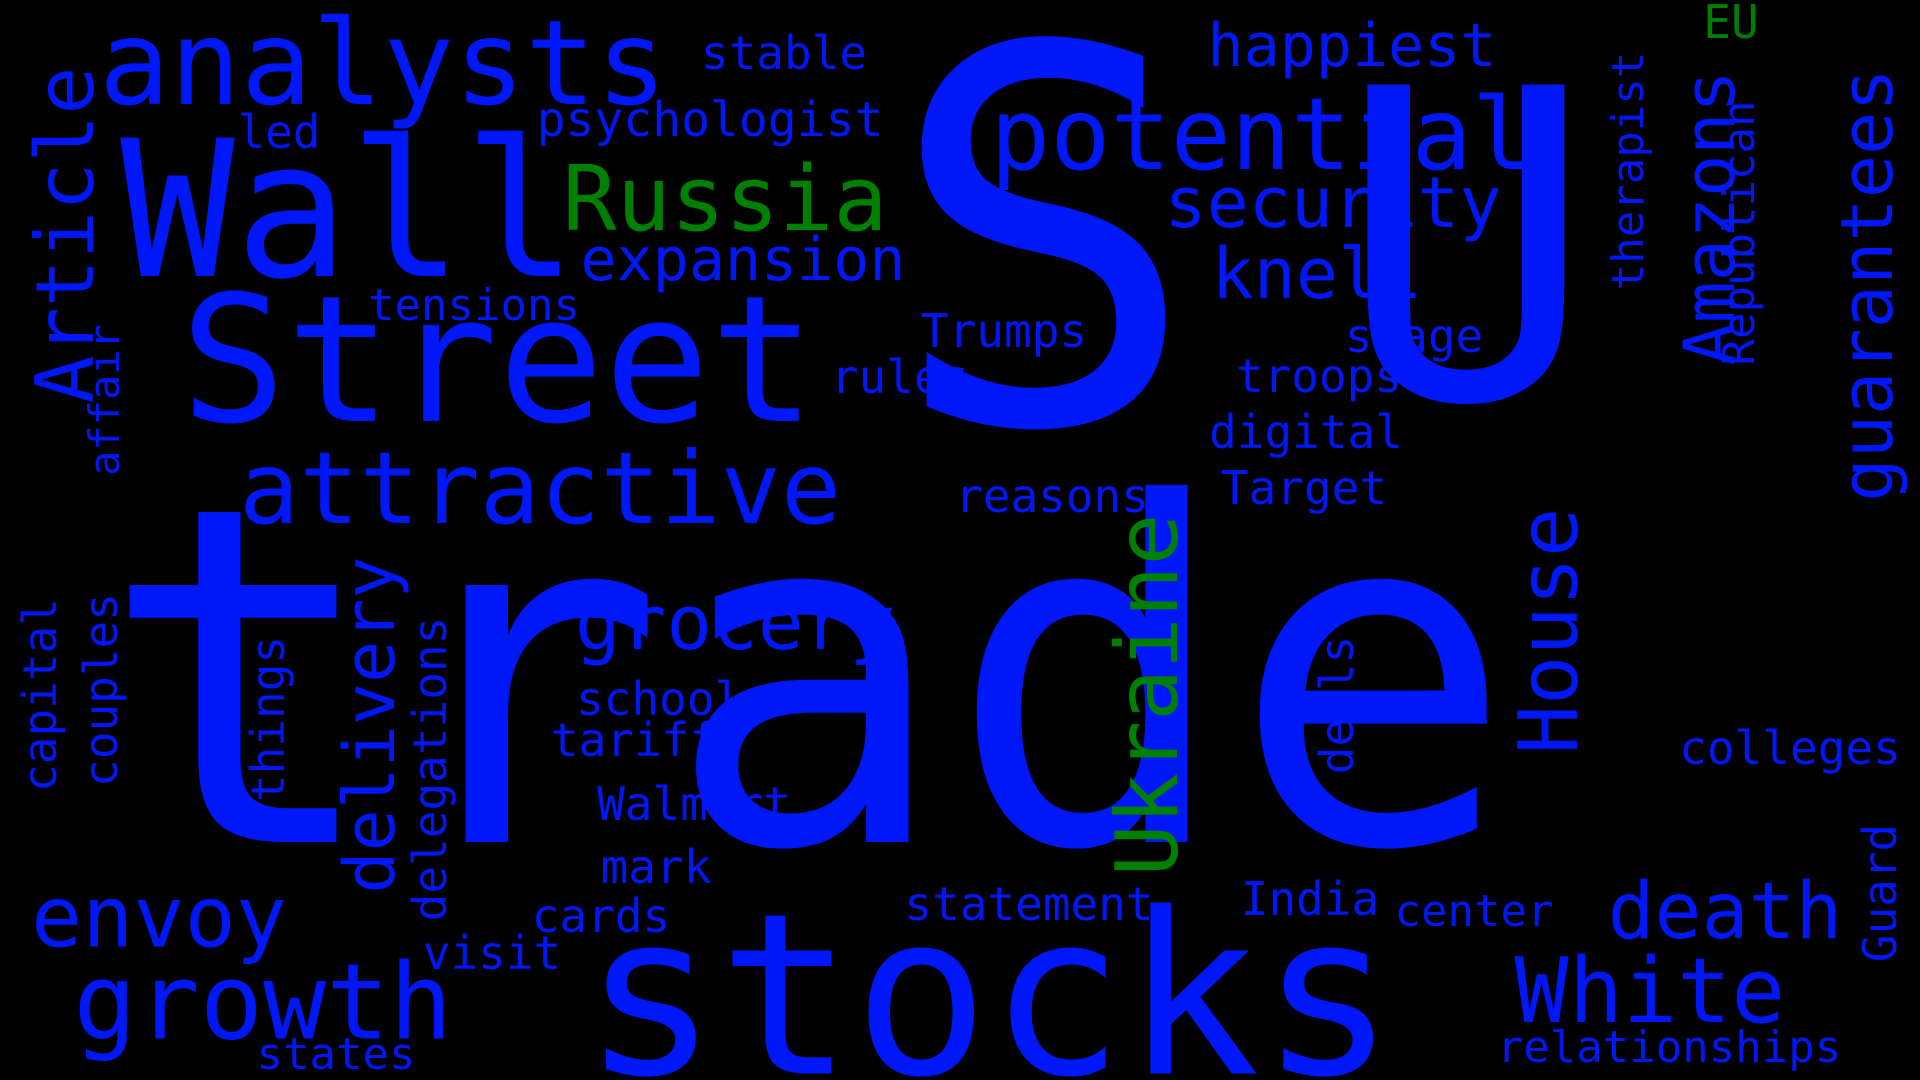  Describe the element at coordinates (1029, 904) in the screenshot. I see `word-statement: statement` at that location.